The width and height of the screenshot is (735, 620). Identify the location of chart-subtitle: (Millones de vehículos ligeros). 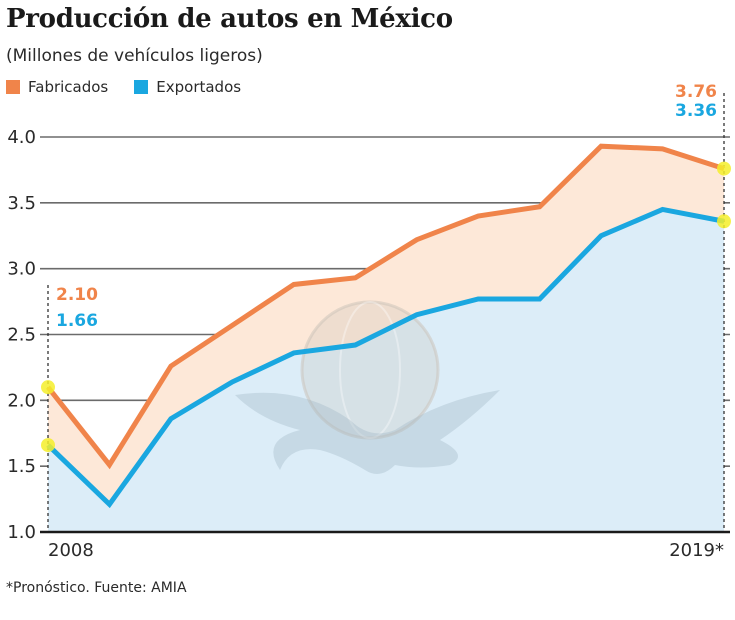
(134, 56).